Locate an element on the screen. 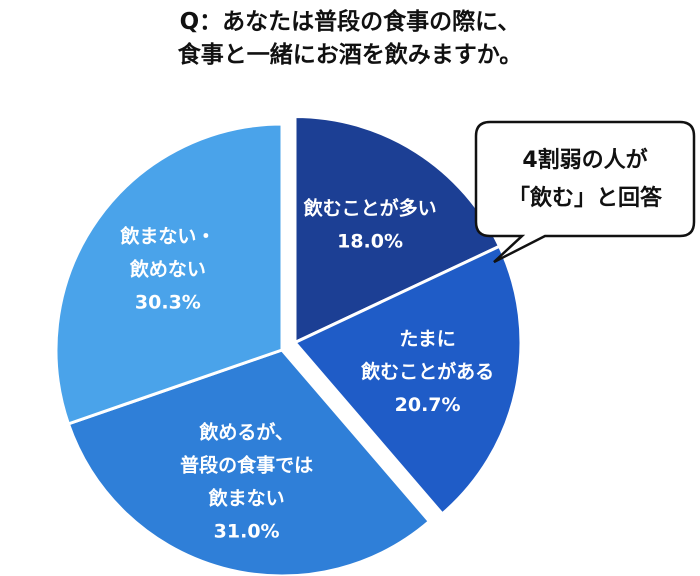  callout-bubble-shape is located at coordinates (585, 192).